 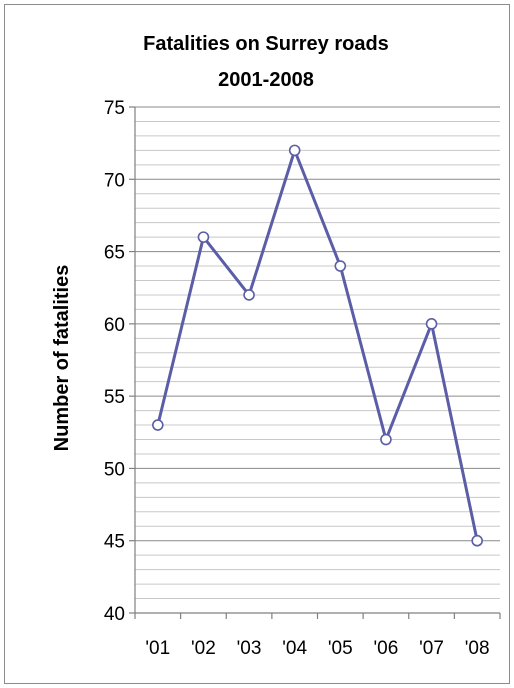 What do you see at coordinates (266, 44) in the screenshot?
I see `chart-title-line-1: Fatalities on Surrey roads` at bounding box center [266, 44].